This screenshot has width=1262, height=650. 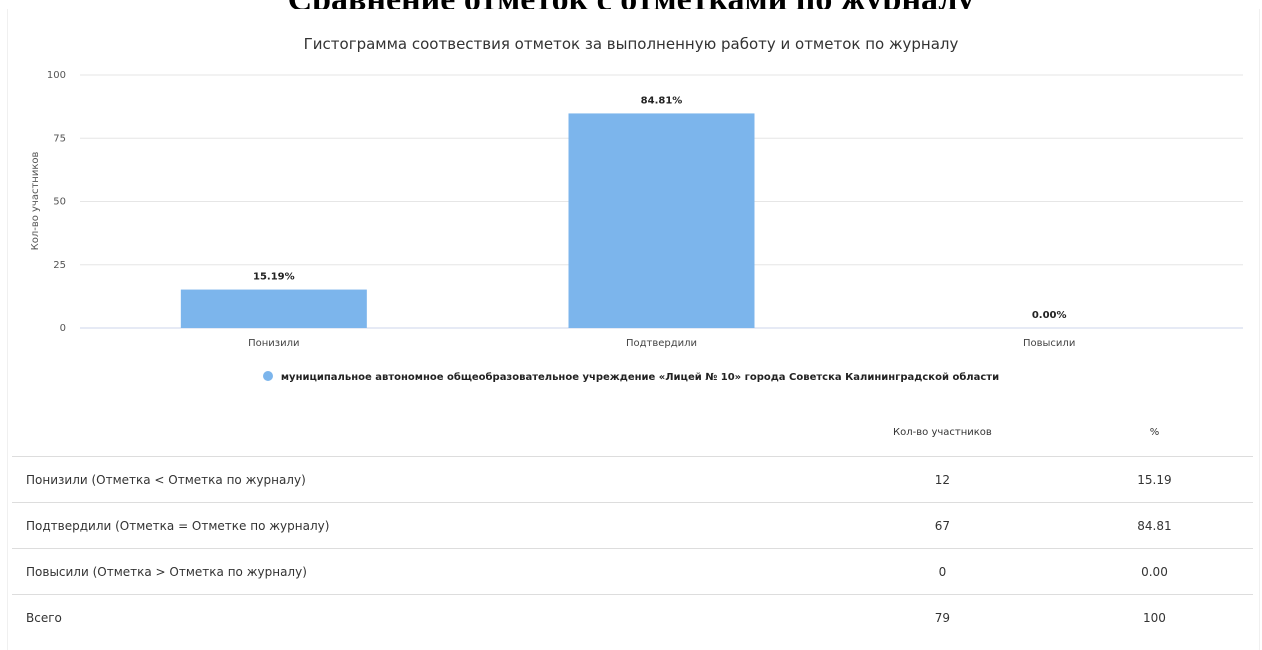 I want to click on y-tick-label: 0, so click(x=63, y=328).